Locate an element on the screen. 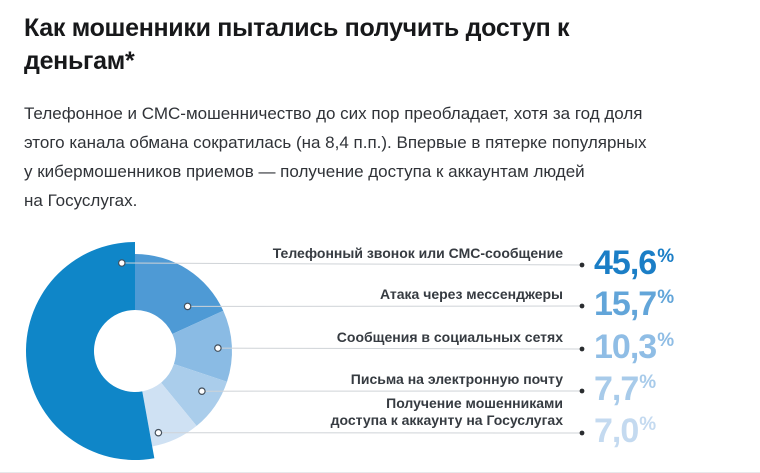 This screenshot has height=473, width=760. slice-value-number: 7,7 is located at coordinates (616, 389).